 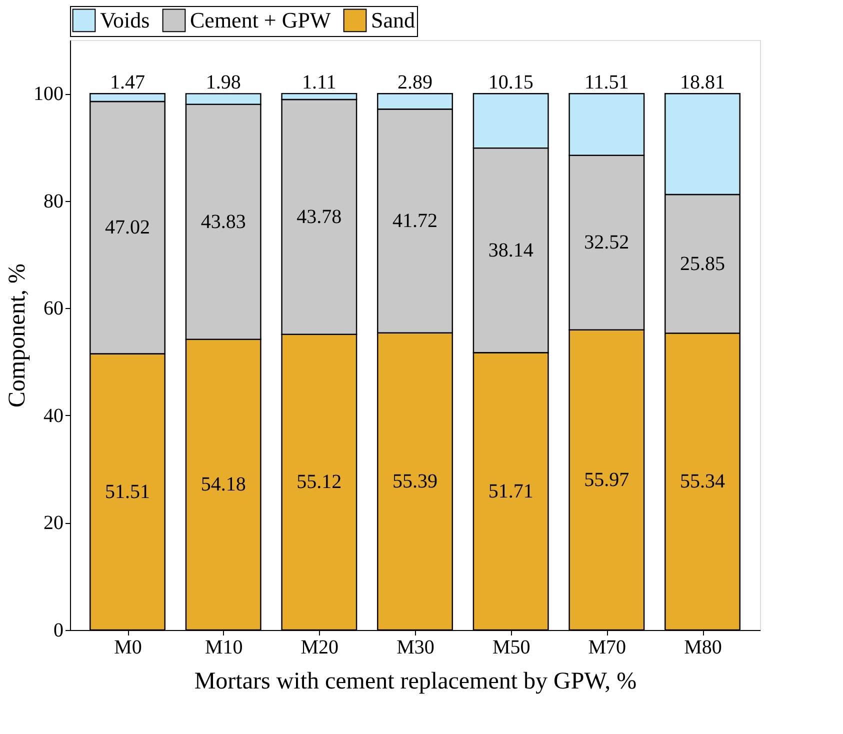 What do you see at coordinates (128, 647) in the screenshot?
I see `x-tick-label: M0` at bounding box center [128, 647].